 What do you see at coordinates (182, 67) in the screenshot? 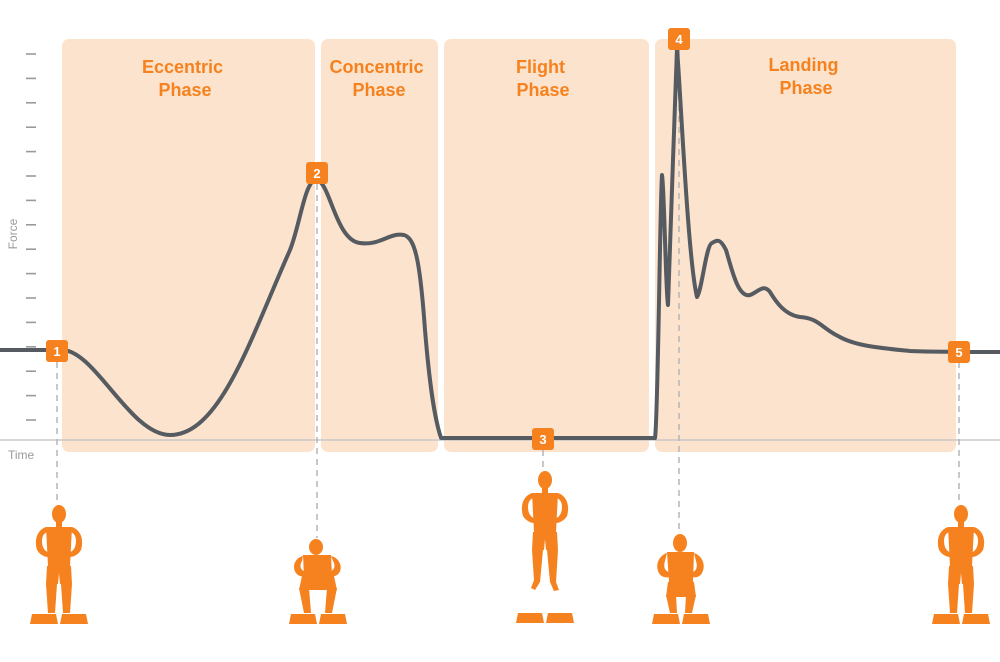
I see `phase-title-line1: Eccentric` at bounding box center [182, 67].